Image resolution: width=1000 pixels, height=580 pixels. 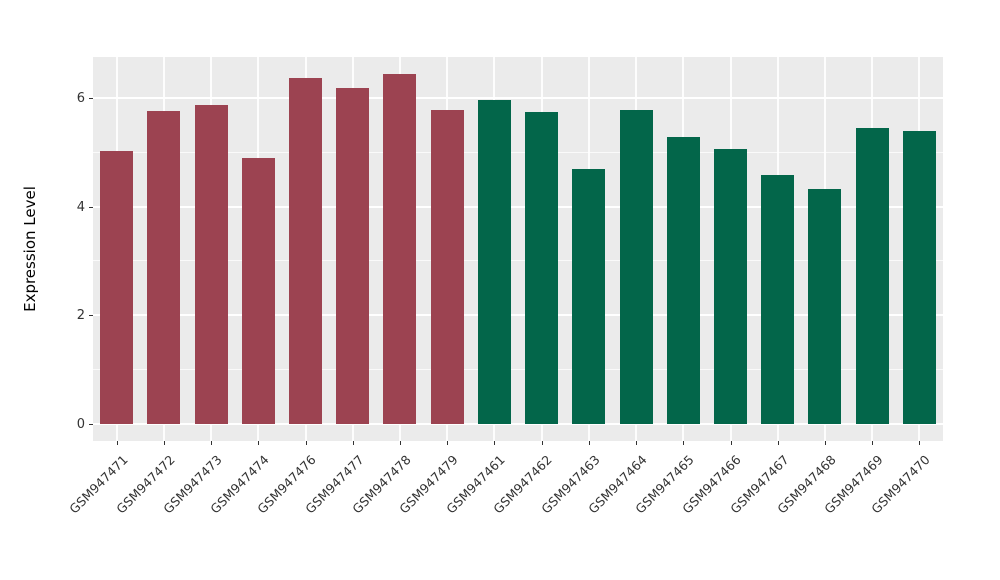 What do you see at coordinates (447, 266) in the screenshot?
I see `bar-GSM947479` at bounding box center [447, 266].